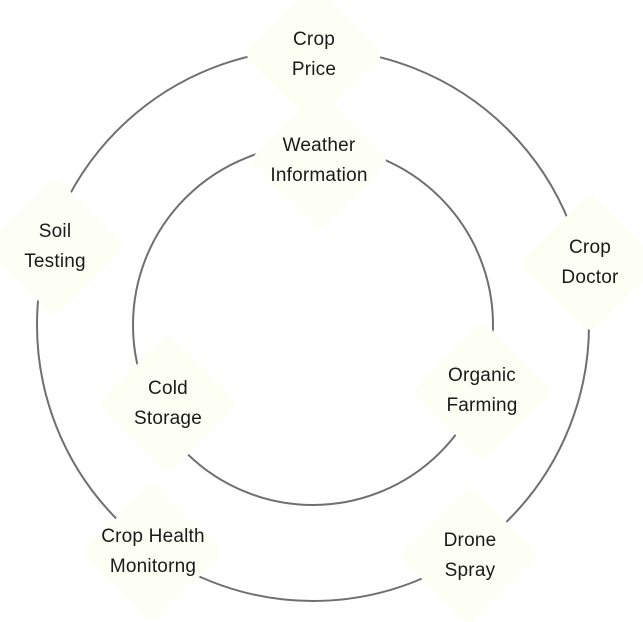  I want to click on node-label: Drone Spray, so click(470, 556).